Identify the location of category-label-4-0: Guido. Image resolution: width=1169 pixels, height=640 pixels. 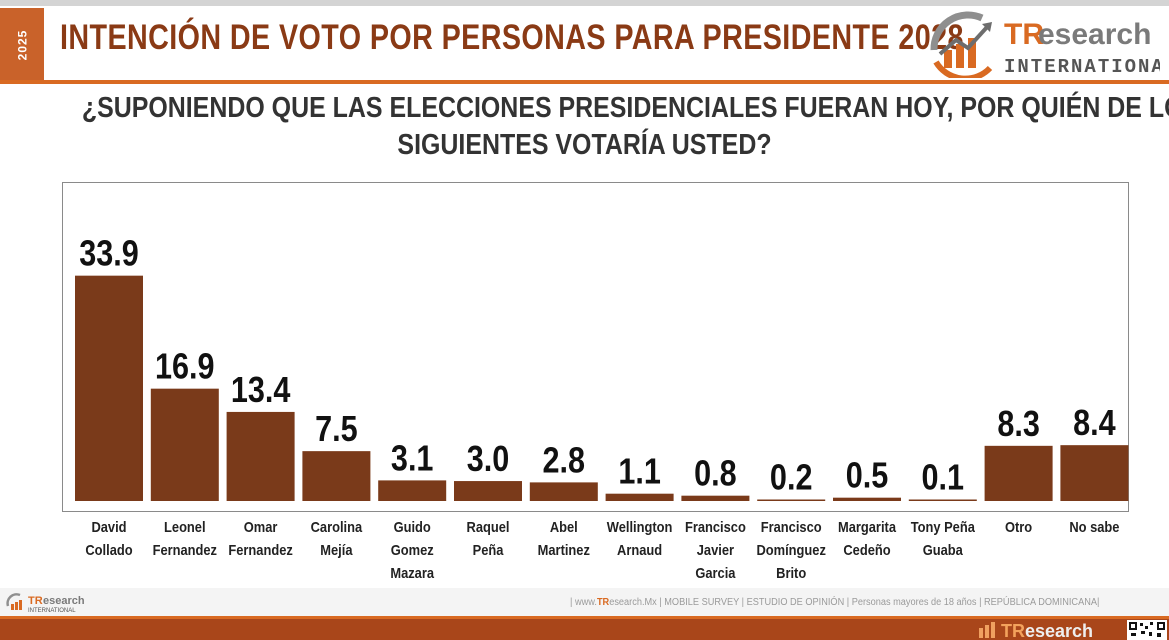
(412, 526).